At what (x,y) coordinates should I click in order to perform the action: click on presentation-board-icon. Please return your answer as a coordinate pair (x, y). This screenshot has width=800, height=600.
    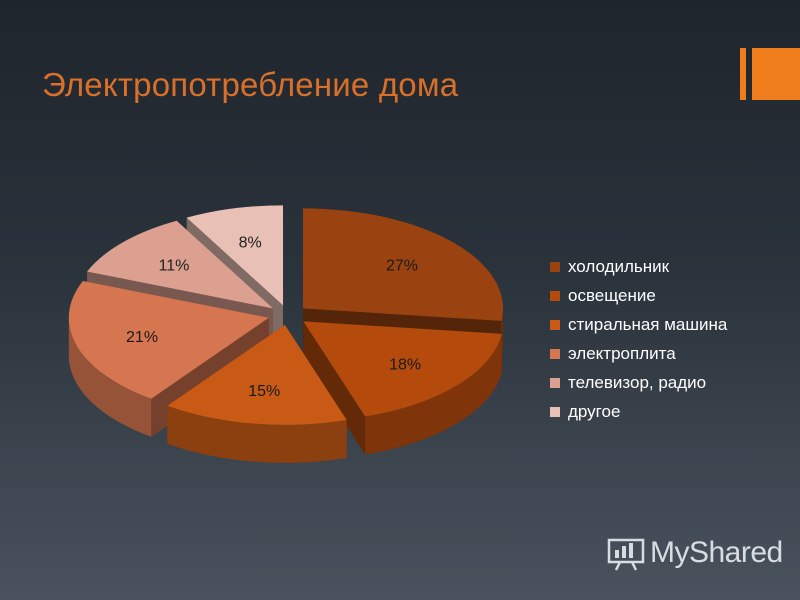
    Looking at the image, I should click on (626, 554).